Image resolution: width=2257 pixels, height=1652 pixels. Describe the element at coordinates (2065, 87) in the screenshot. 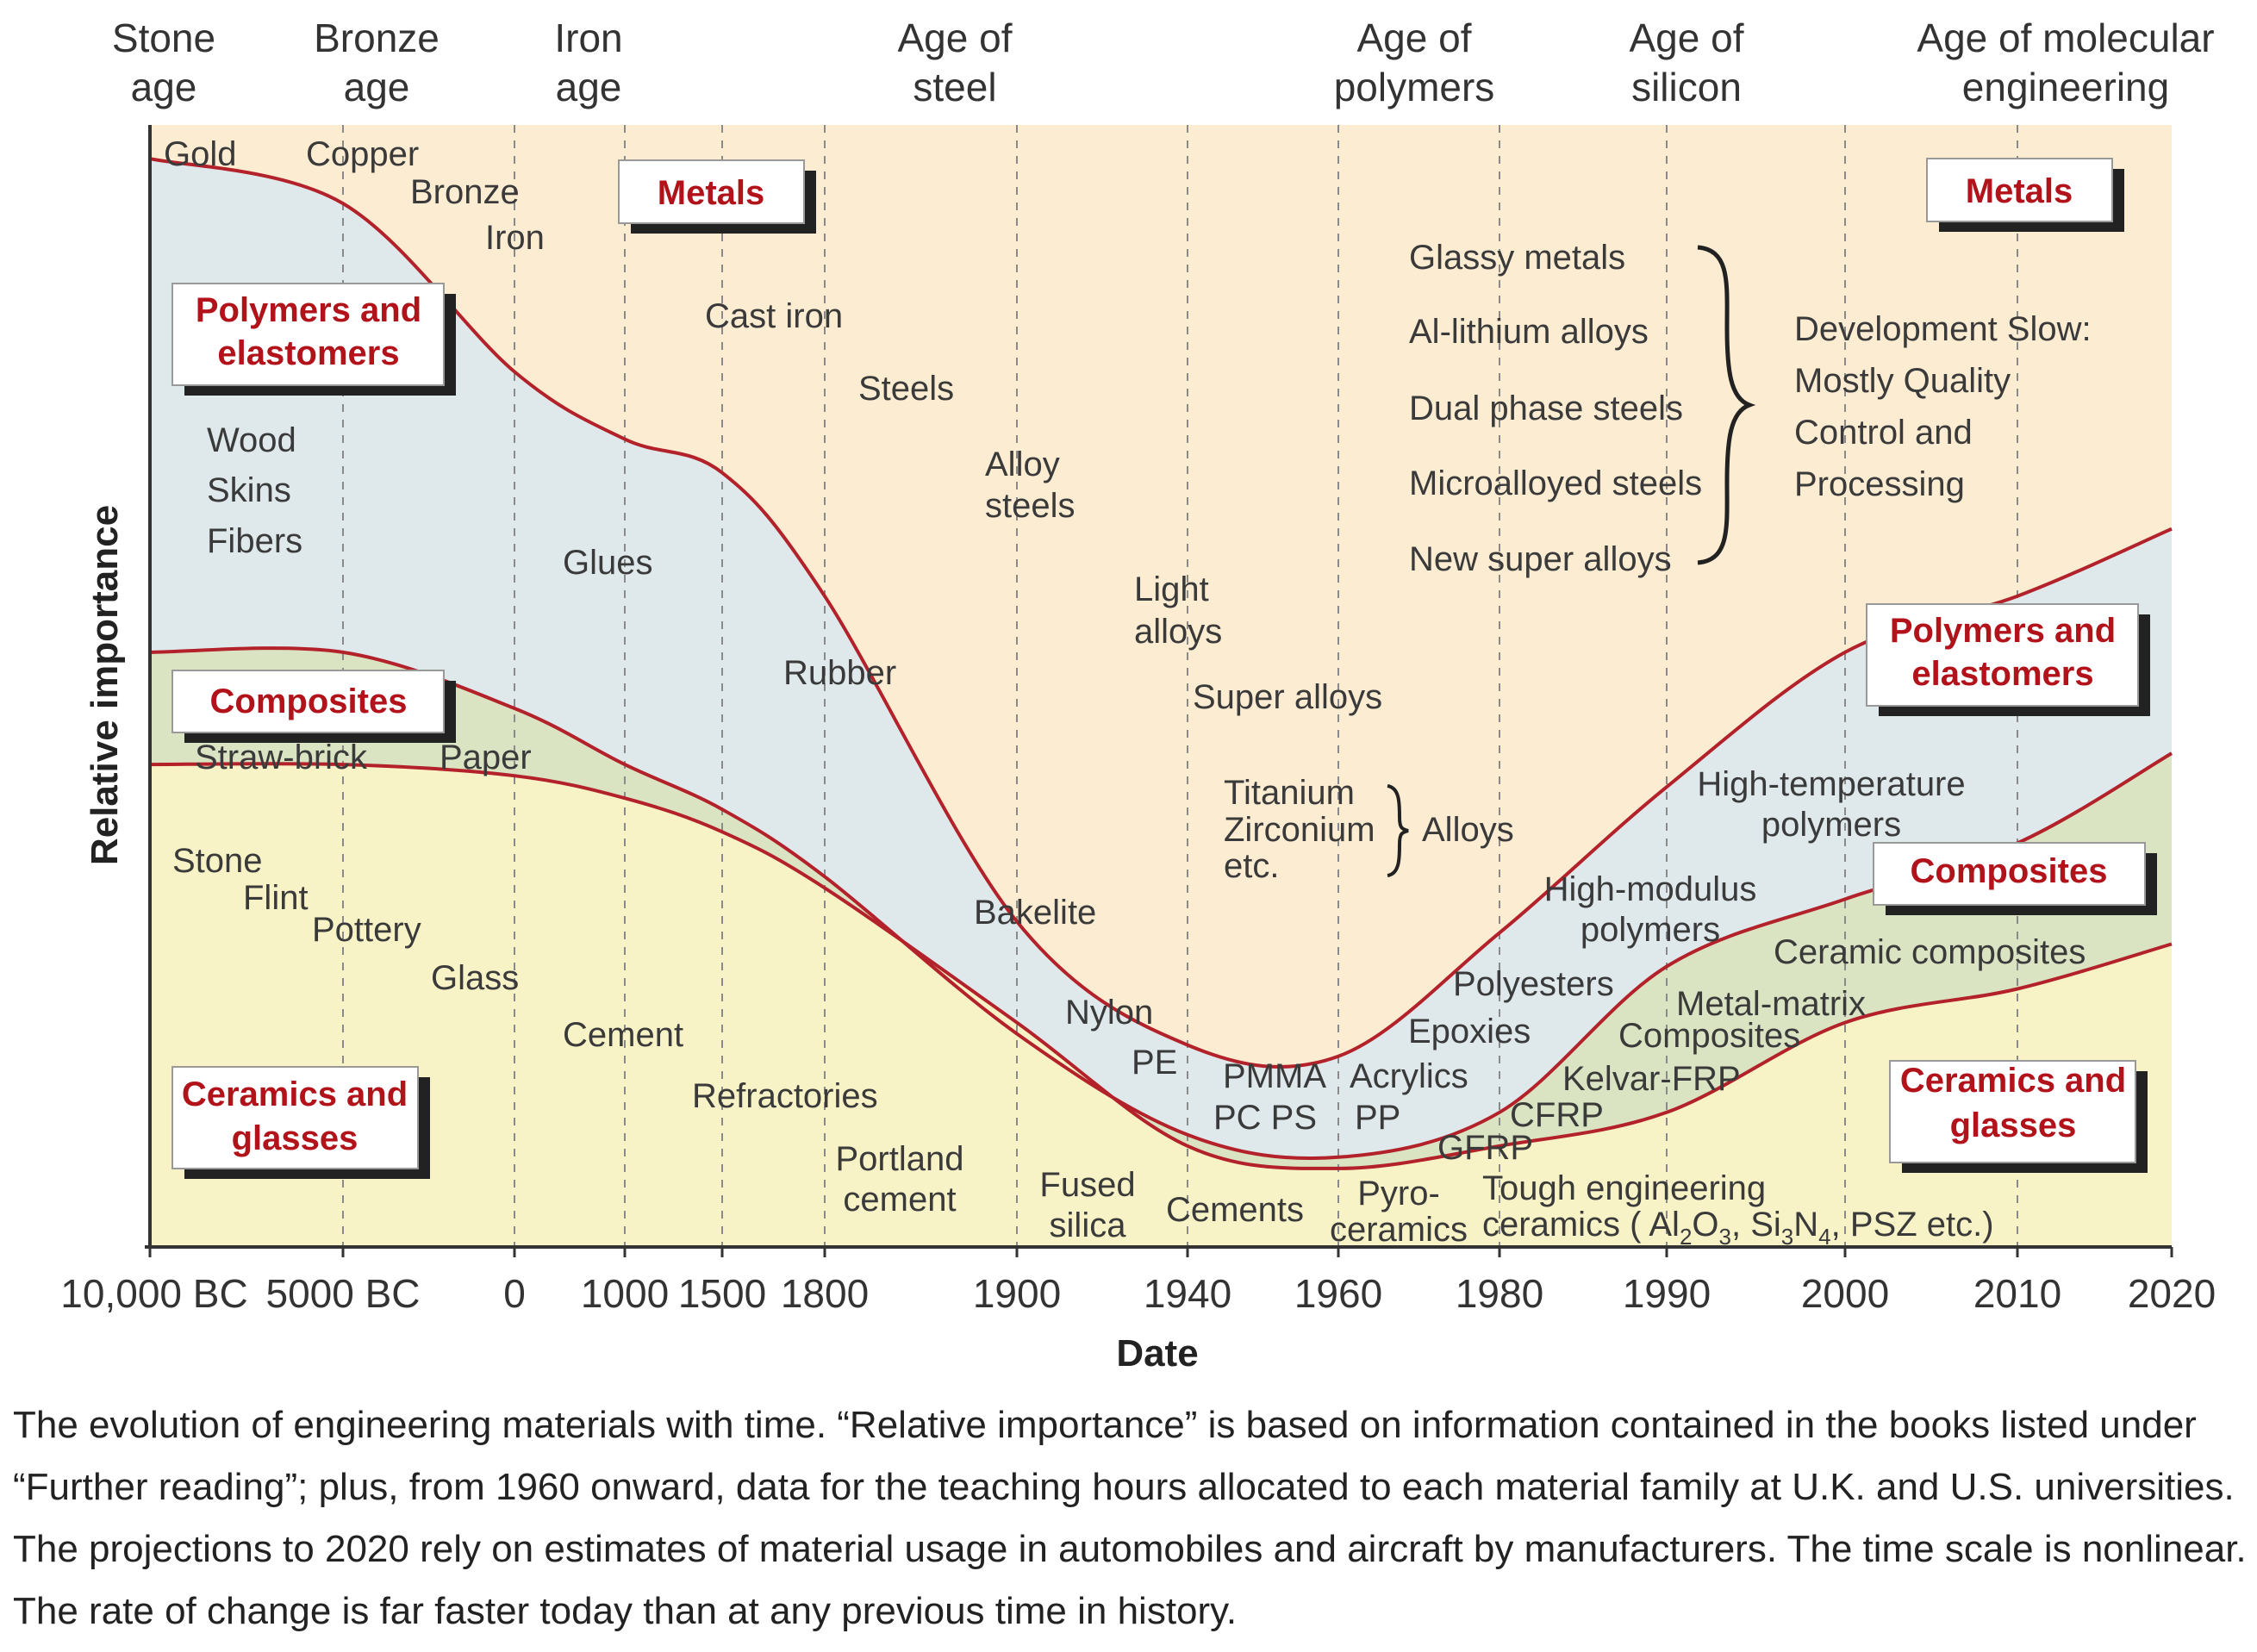

I see `era-label-line2: engineering` at that location.